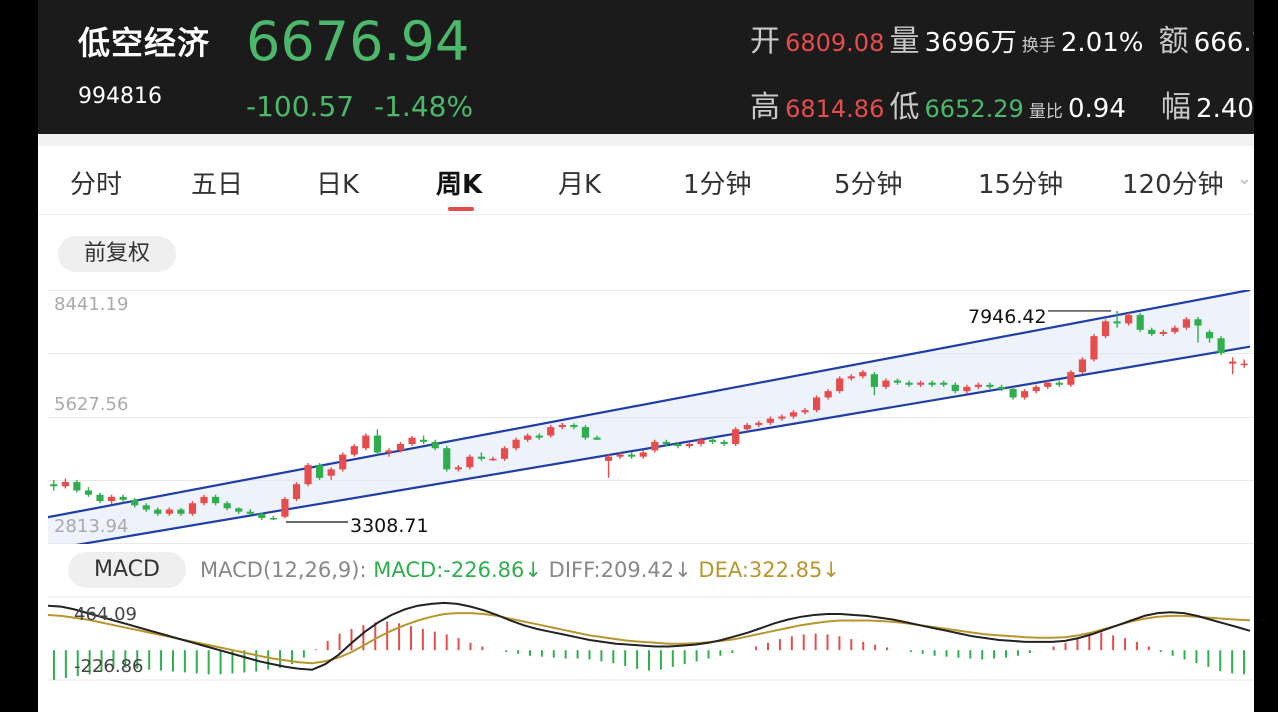 This screenshot has width=1278, height=712. Describe the element at coordinates (1225, 109) in the screenshot. I see `range-value: 2.40%` at that location.